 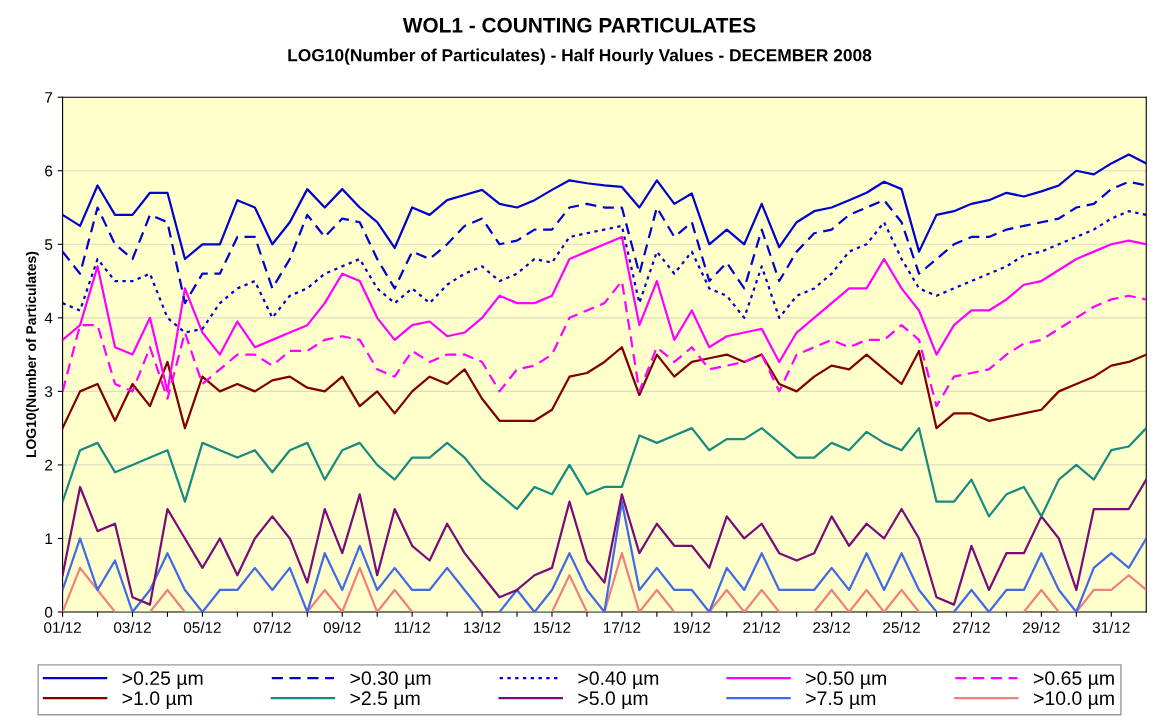 I want to click on x-tick-label: 19/12, so click(x=692, y=627).